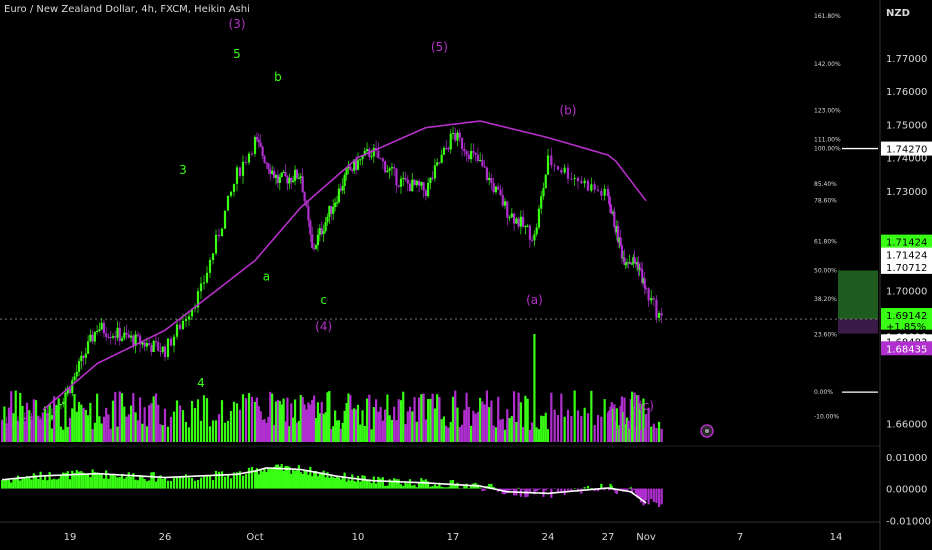 The image size is (932, 550). What do you see at coordinates (906, 241) in the screenshot?
I see `price-tag-box` at bounding box center [906, 241].